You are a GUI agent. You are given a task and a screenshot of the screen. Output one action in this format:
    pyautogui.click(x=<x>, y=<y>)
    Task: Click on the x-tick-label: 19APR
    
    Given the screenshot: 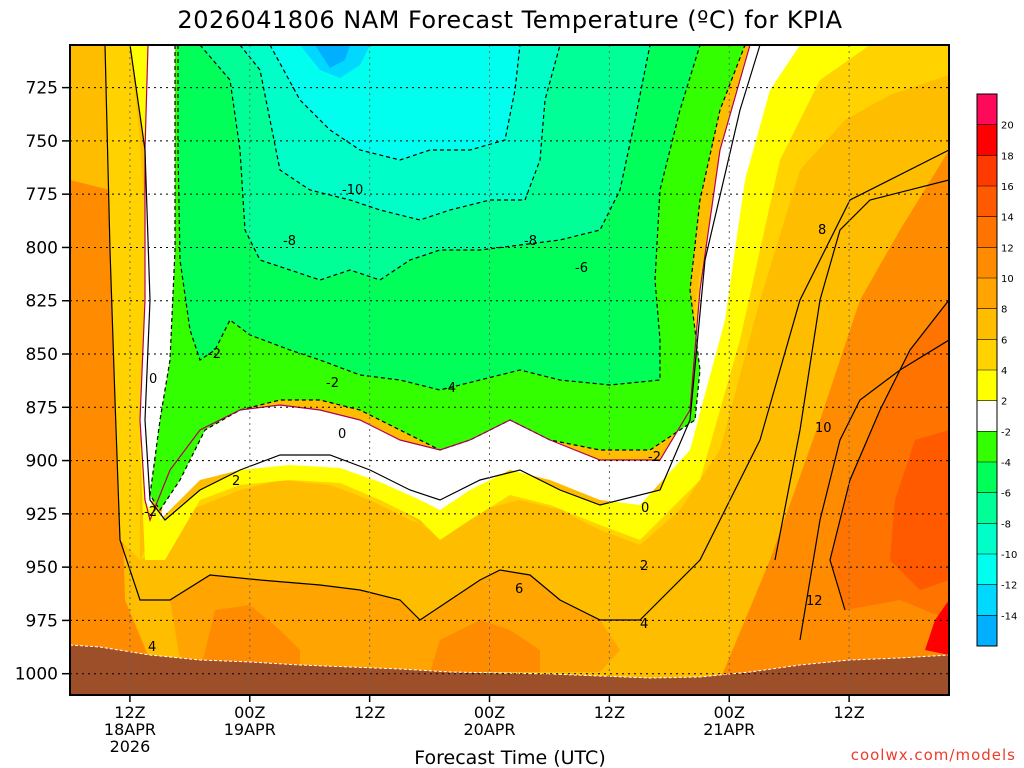 What is the action you would take?
    pyautogui.click(x=250, y=729)
    